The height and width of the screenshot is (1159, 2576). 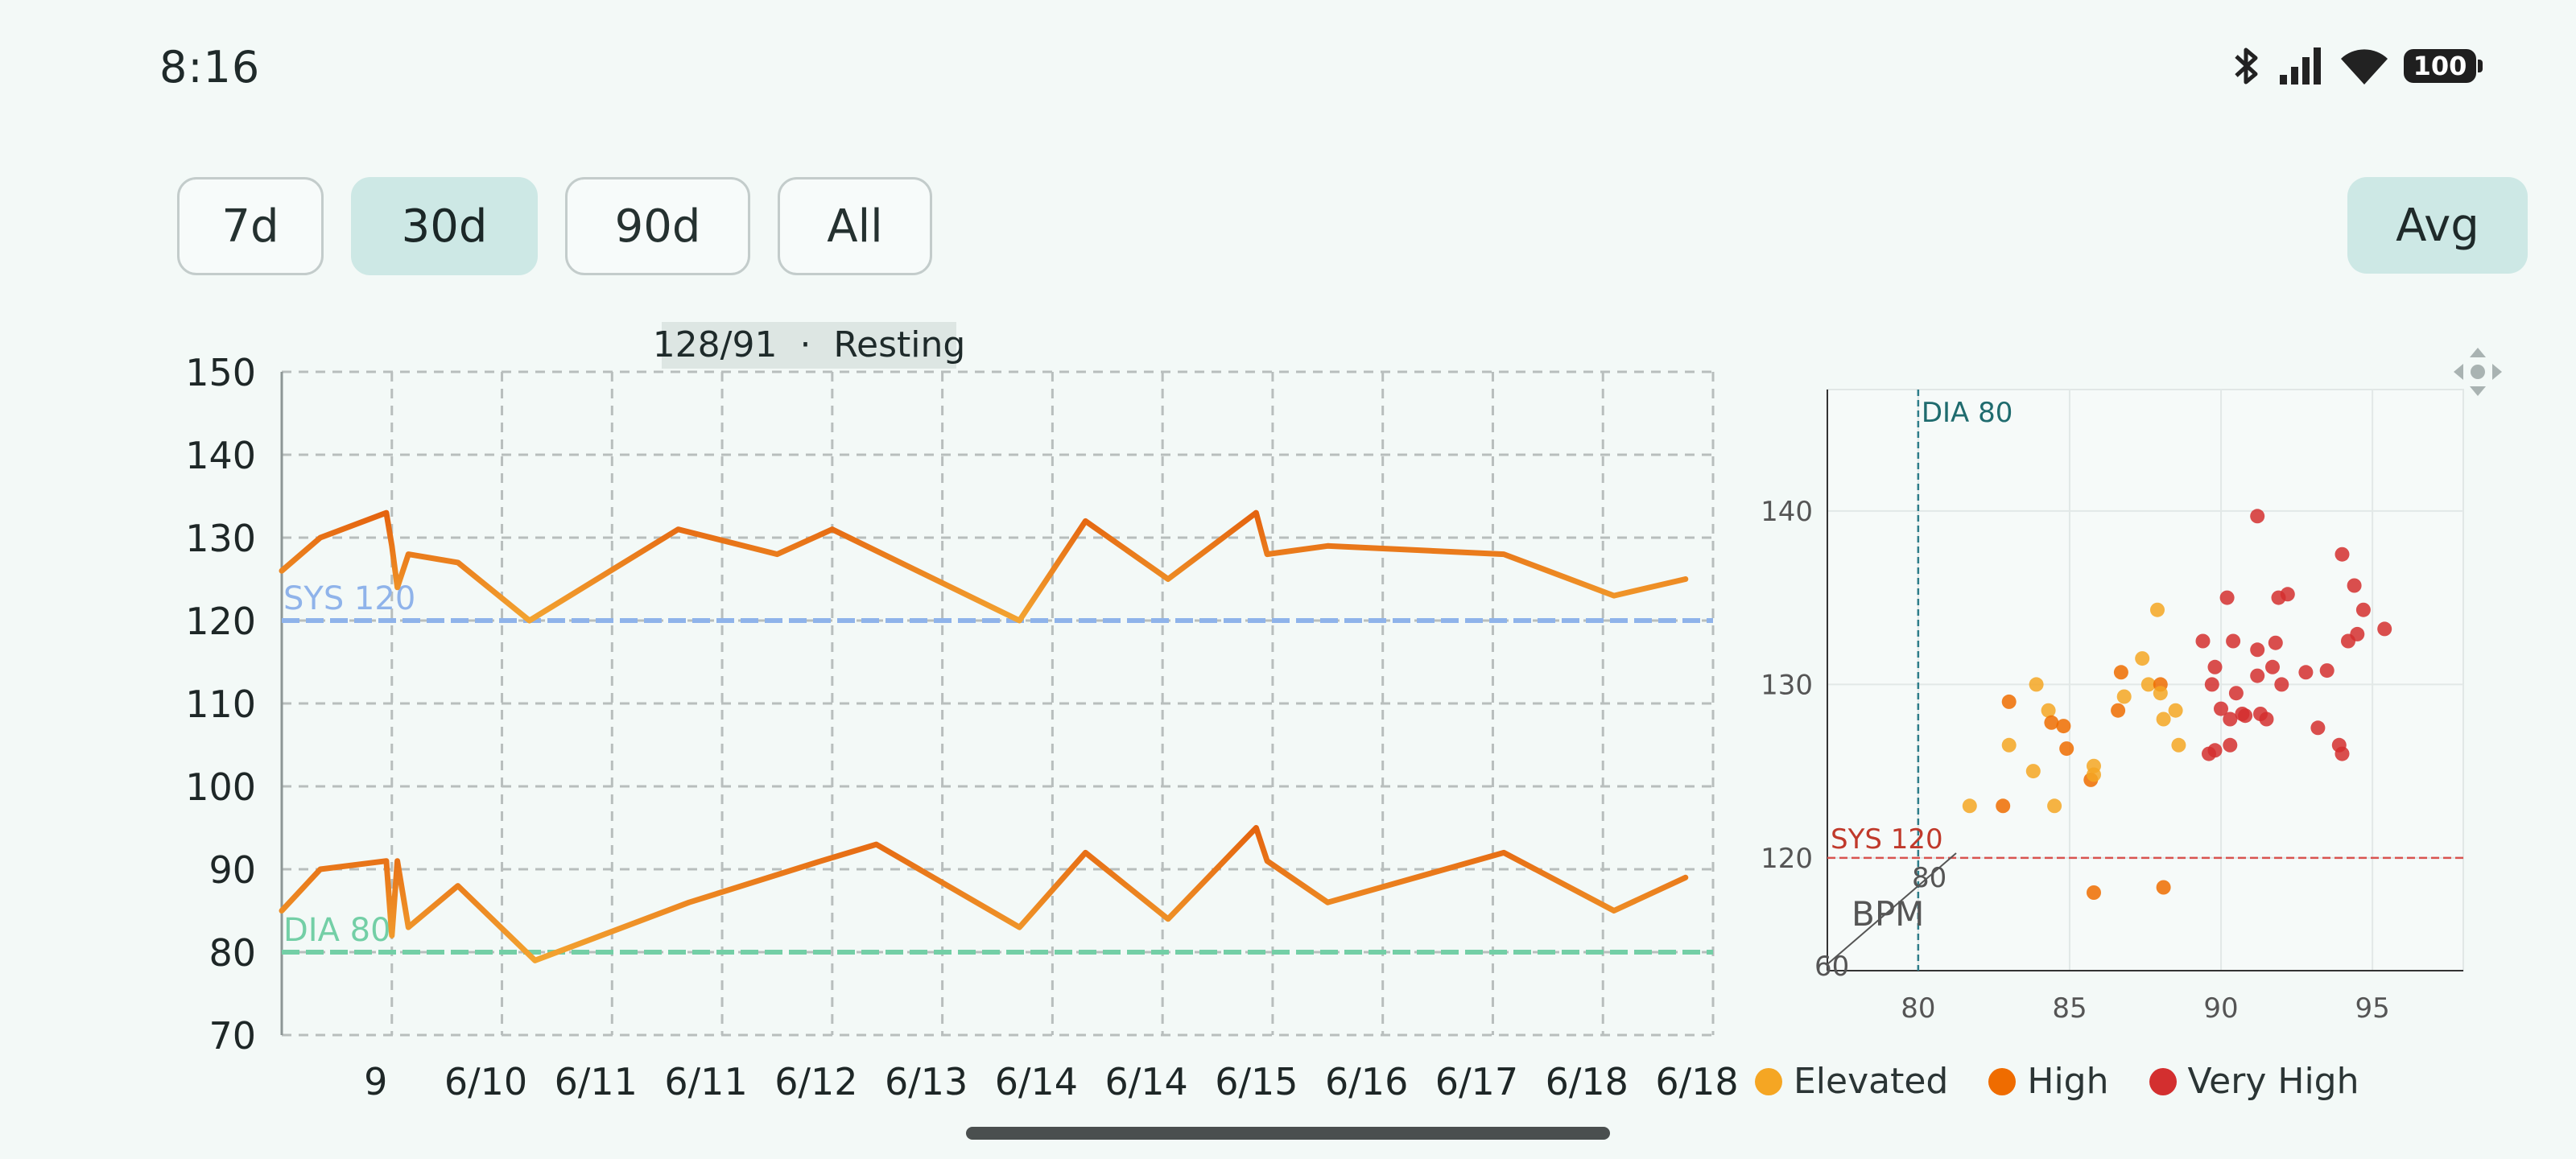 I want to click on legend-high-dot, so click(x=2002, y=1081).